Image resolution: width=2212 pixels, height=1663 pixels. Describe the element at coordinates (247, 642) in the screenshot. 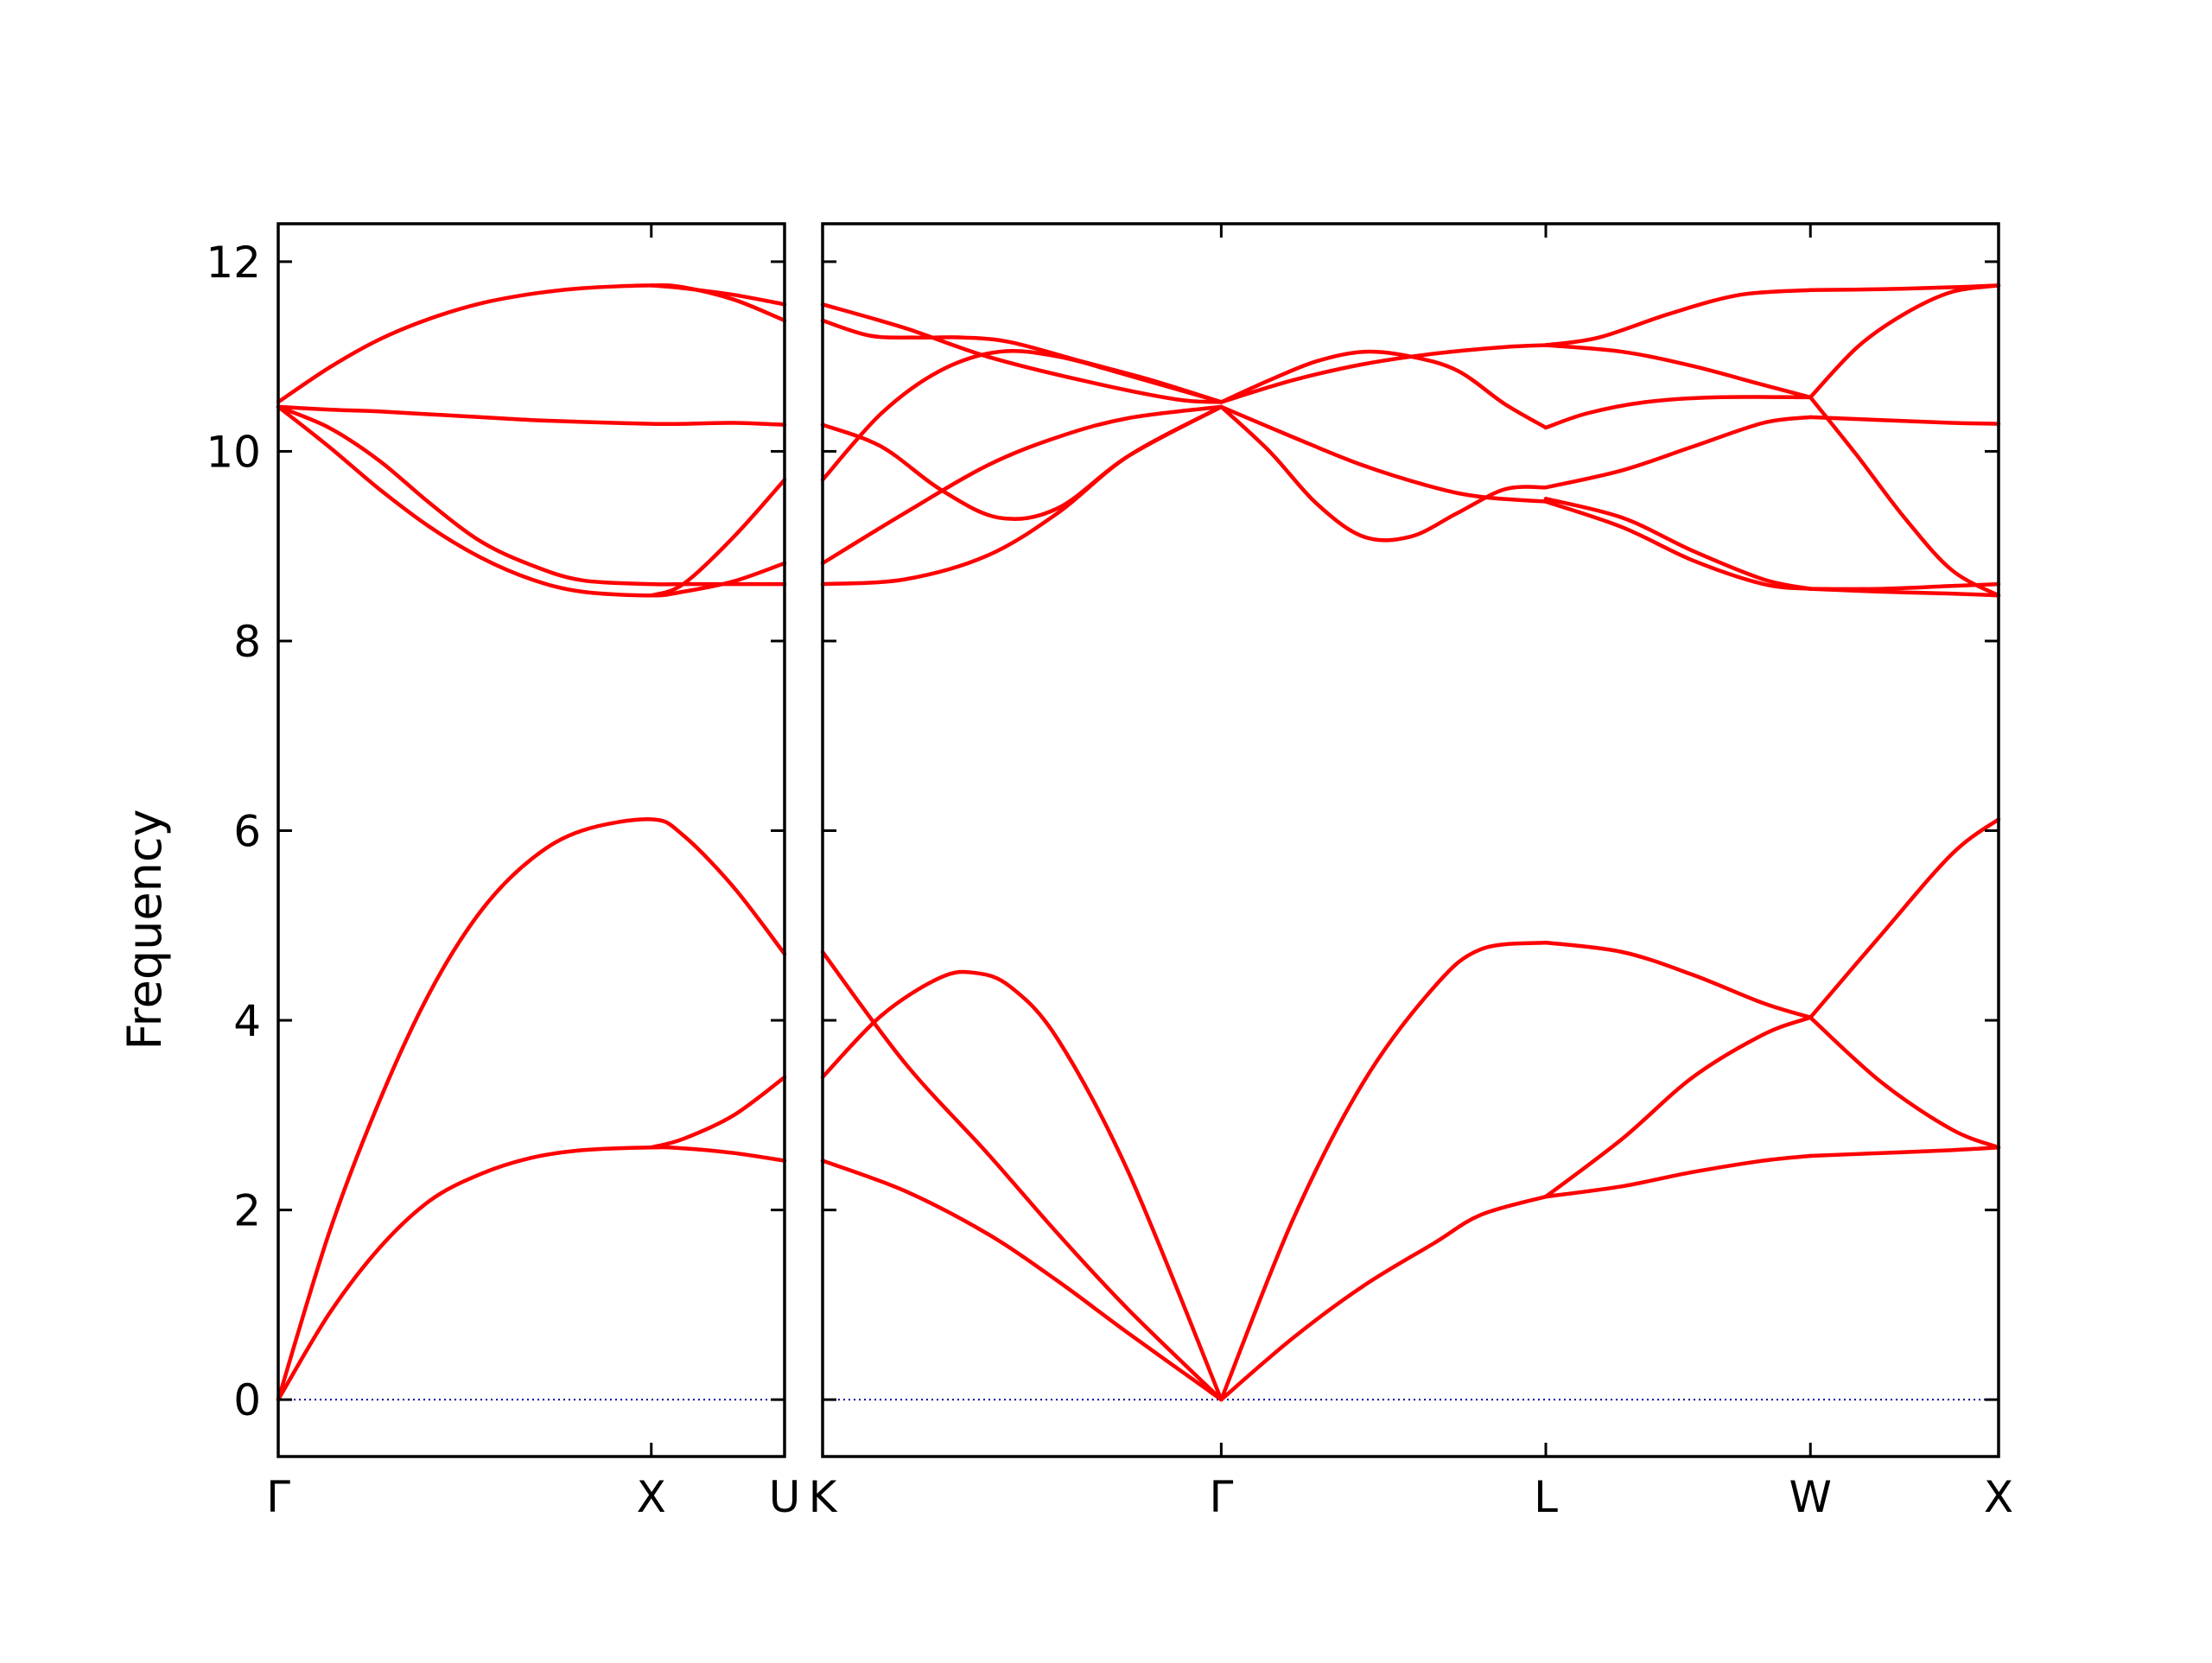

I see `y-tick-label: 8` at that location.